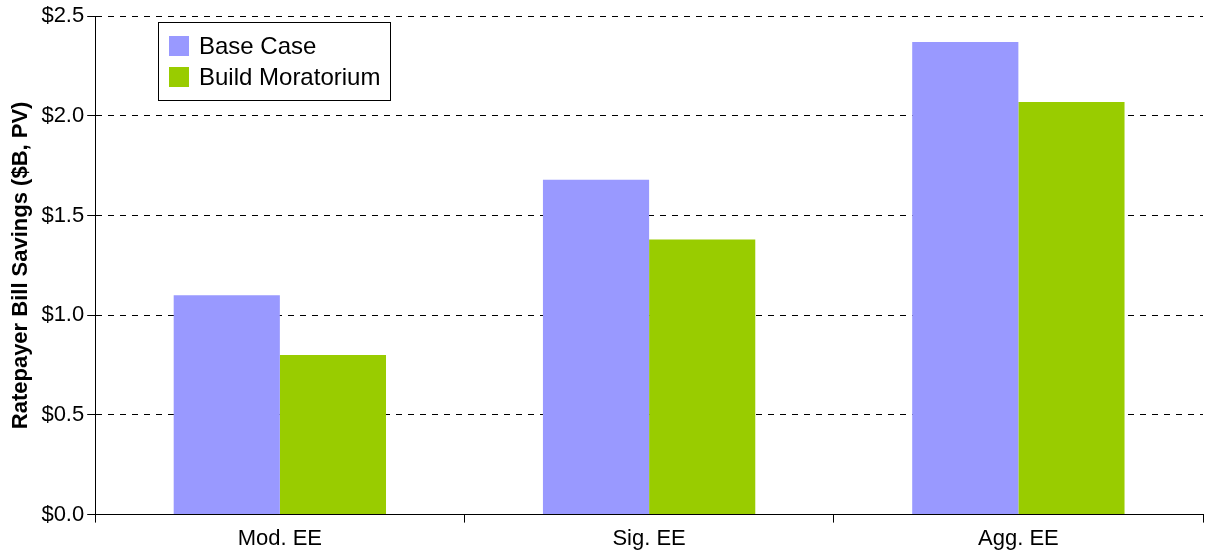 The width and height of the screenshot is (1205, 559). Describe the element at coordinates (258, 46) in the screenshot. I see `legend-label: Base Case` at that location.